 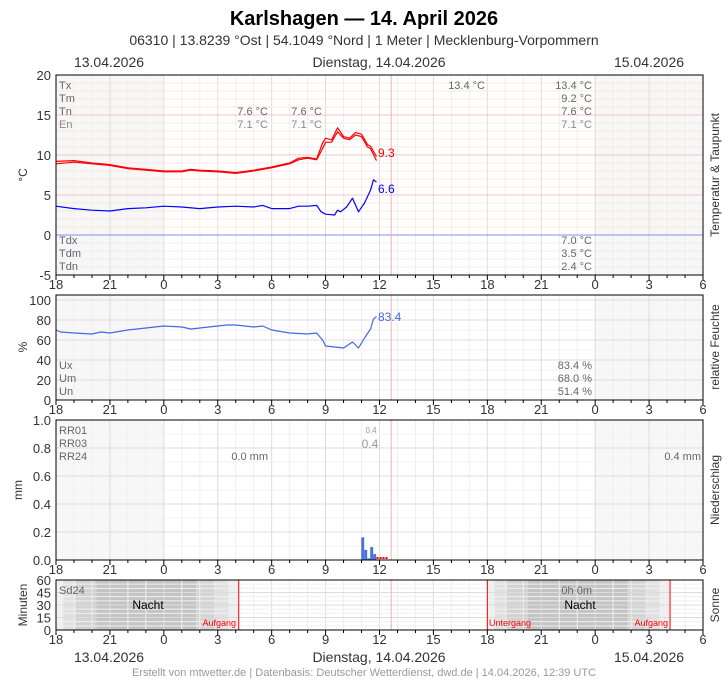 I want to click on day2-en-2: 7.1 °C, so click(x=306, y=125).